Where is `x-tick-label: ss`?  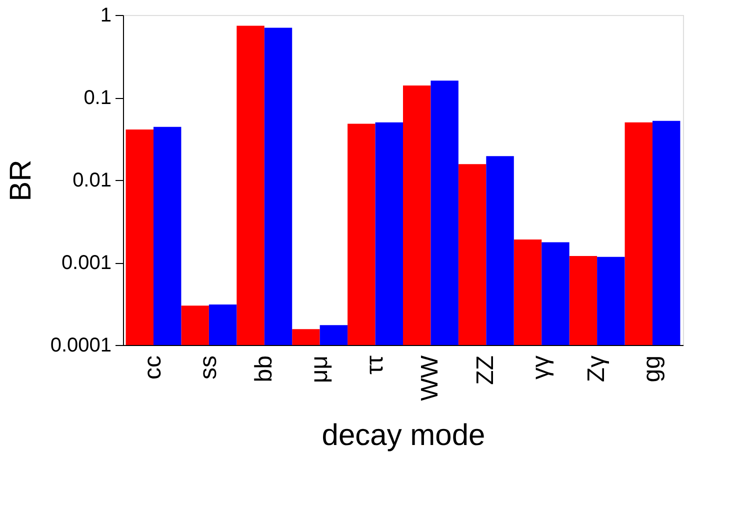
x-tick-label: ss is located at coordinates (208, 368).